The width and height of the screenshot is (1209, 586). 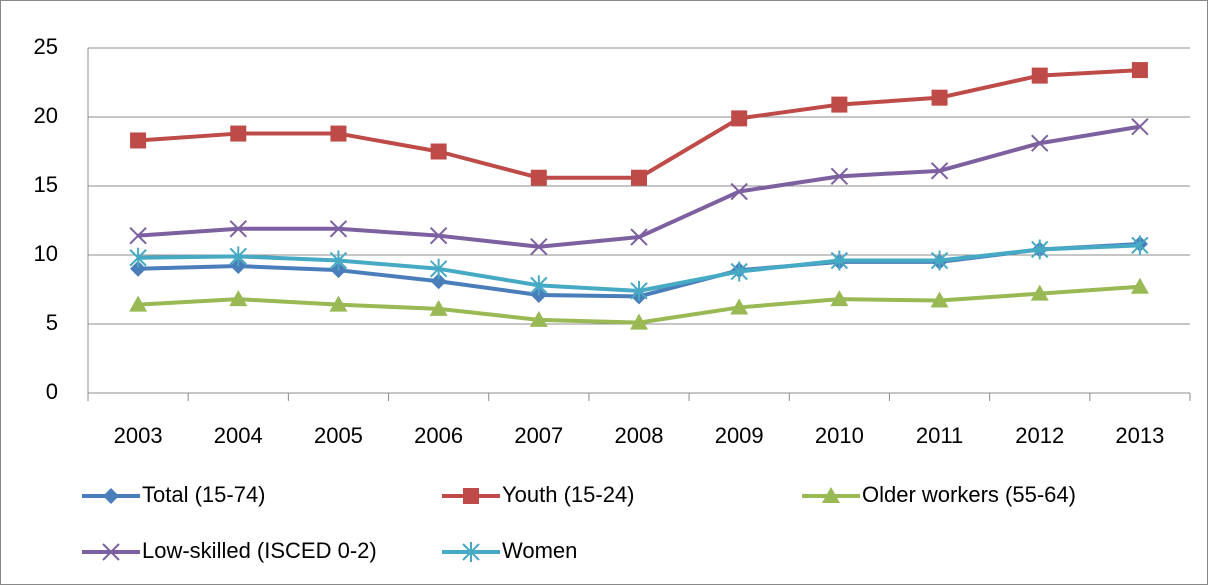 I want to click on legend-label: Low-skilled (ISCED 0-2), so click(x=259, y=550).